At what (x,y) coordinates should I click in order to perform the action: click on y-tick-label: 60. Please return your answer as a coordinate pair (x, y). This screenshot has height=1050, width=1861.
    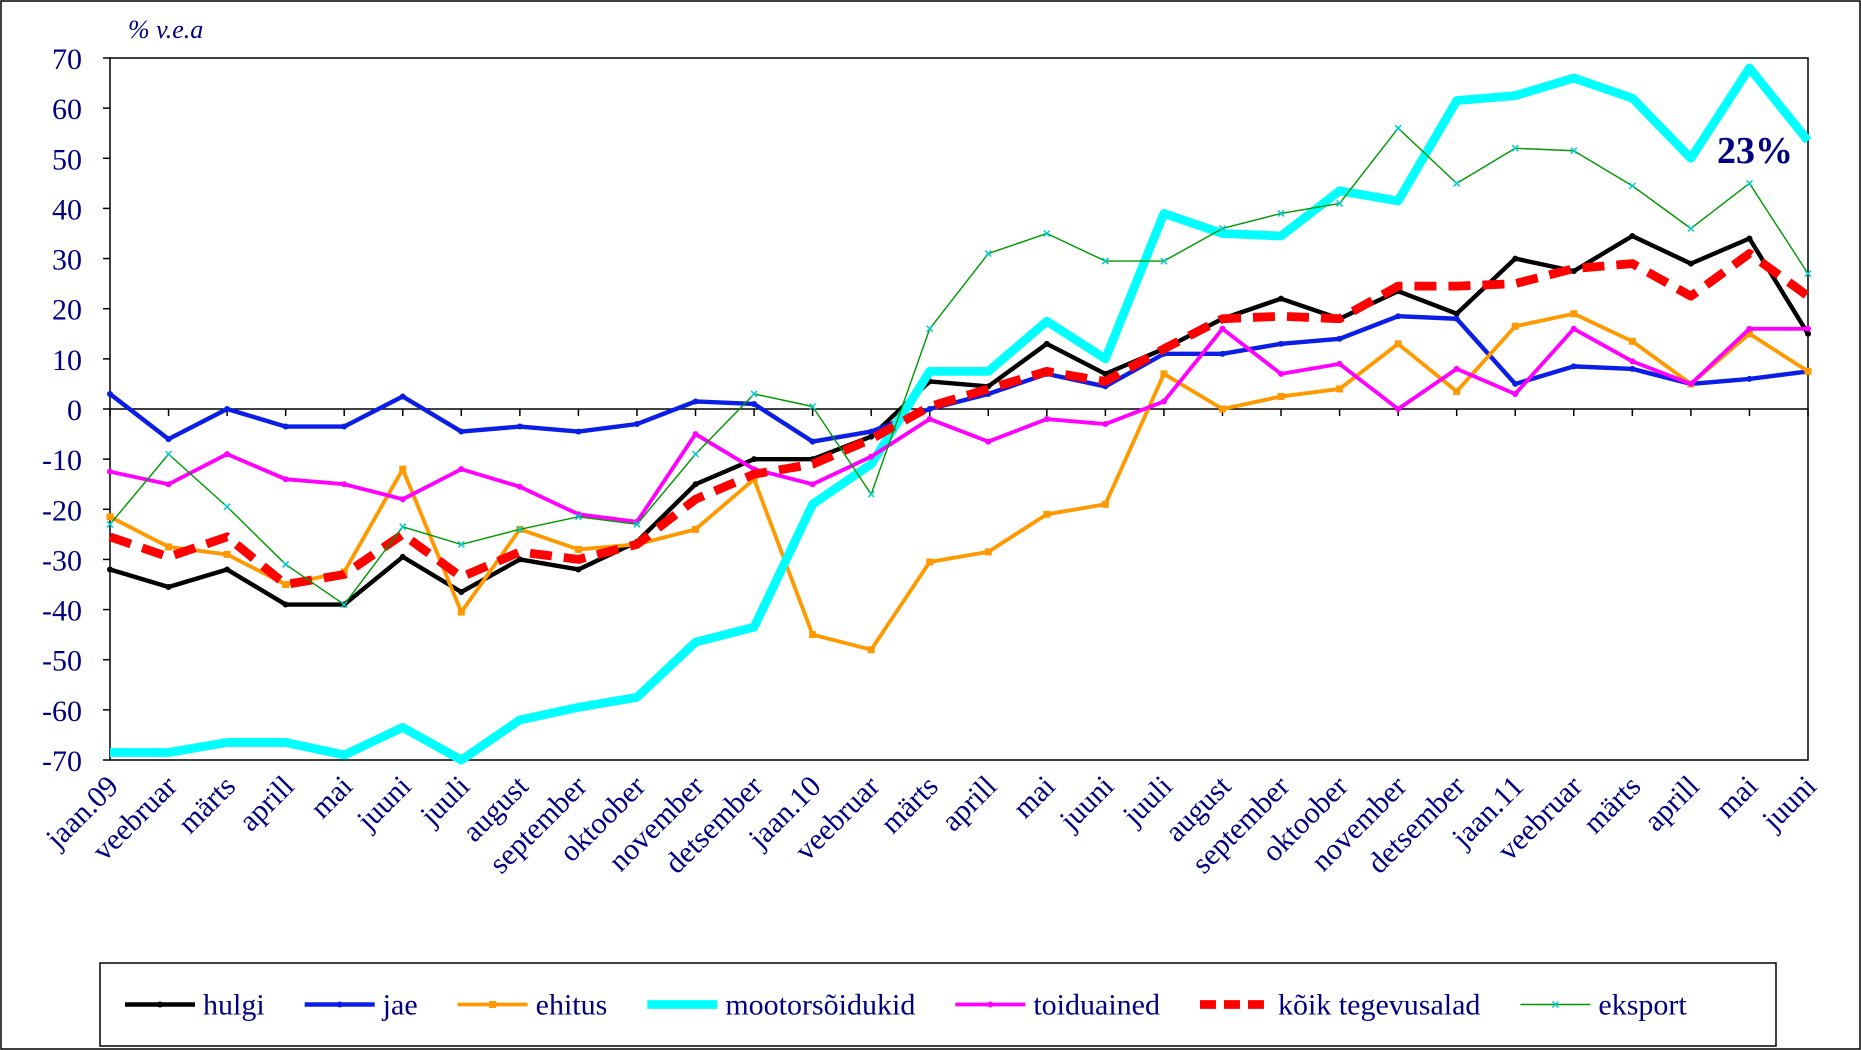
    Looking at the image, I should click on (67, 109).